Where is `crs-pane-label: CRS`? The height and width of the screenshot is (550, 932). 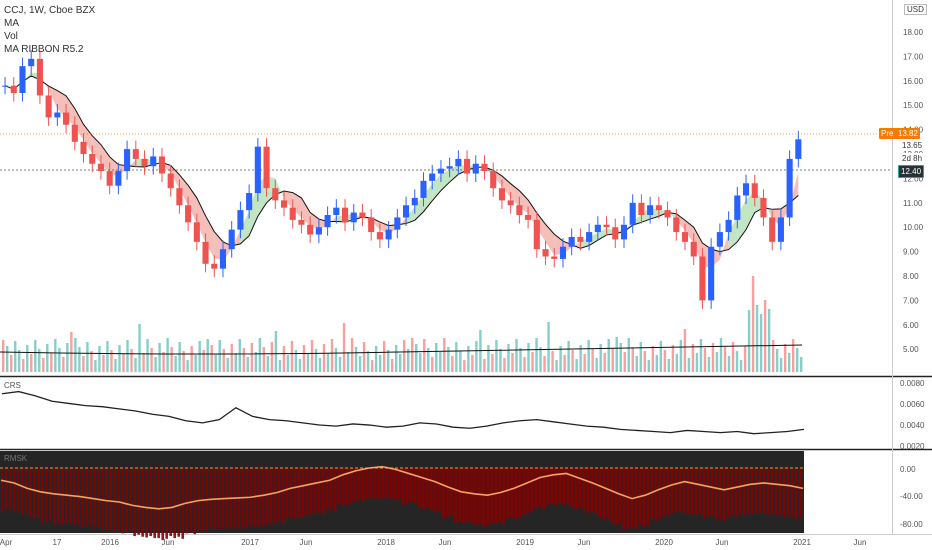 crs-pane-label: CRS is located at coordinates (12, 385).